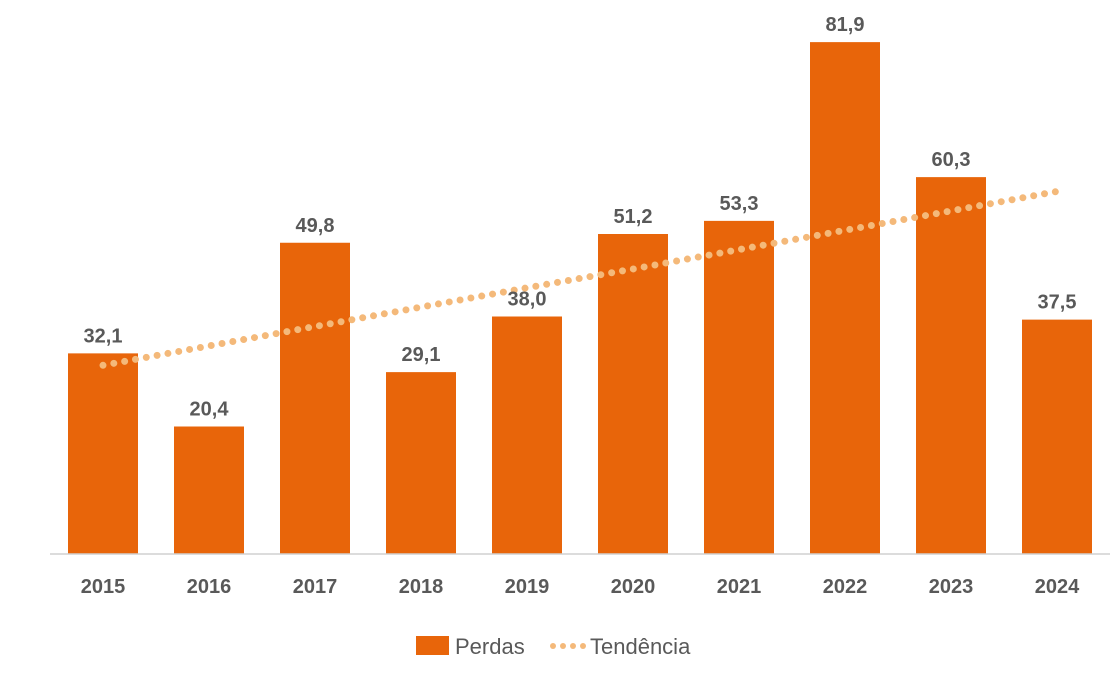 The width and height of the screenshot is (1112, 674). What do you see at coordinates (432, 645) in the screenshot?
I see `legend-swatch-perdas` at bounding box center [432, 645].